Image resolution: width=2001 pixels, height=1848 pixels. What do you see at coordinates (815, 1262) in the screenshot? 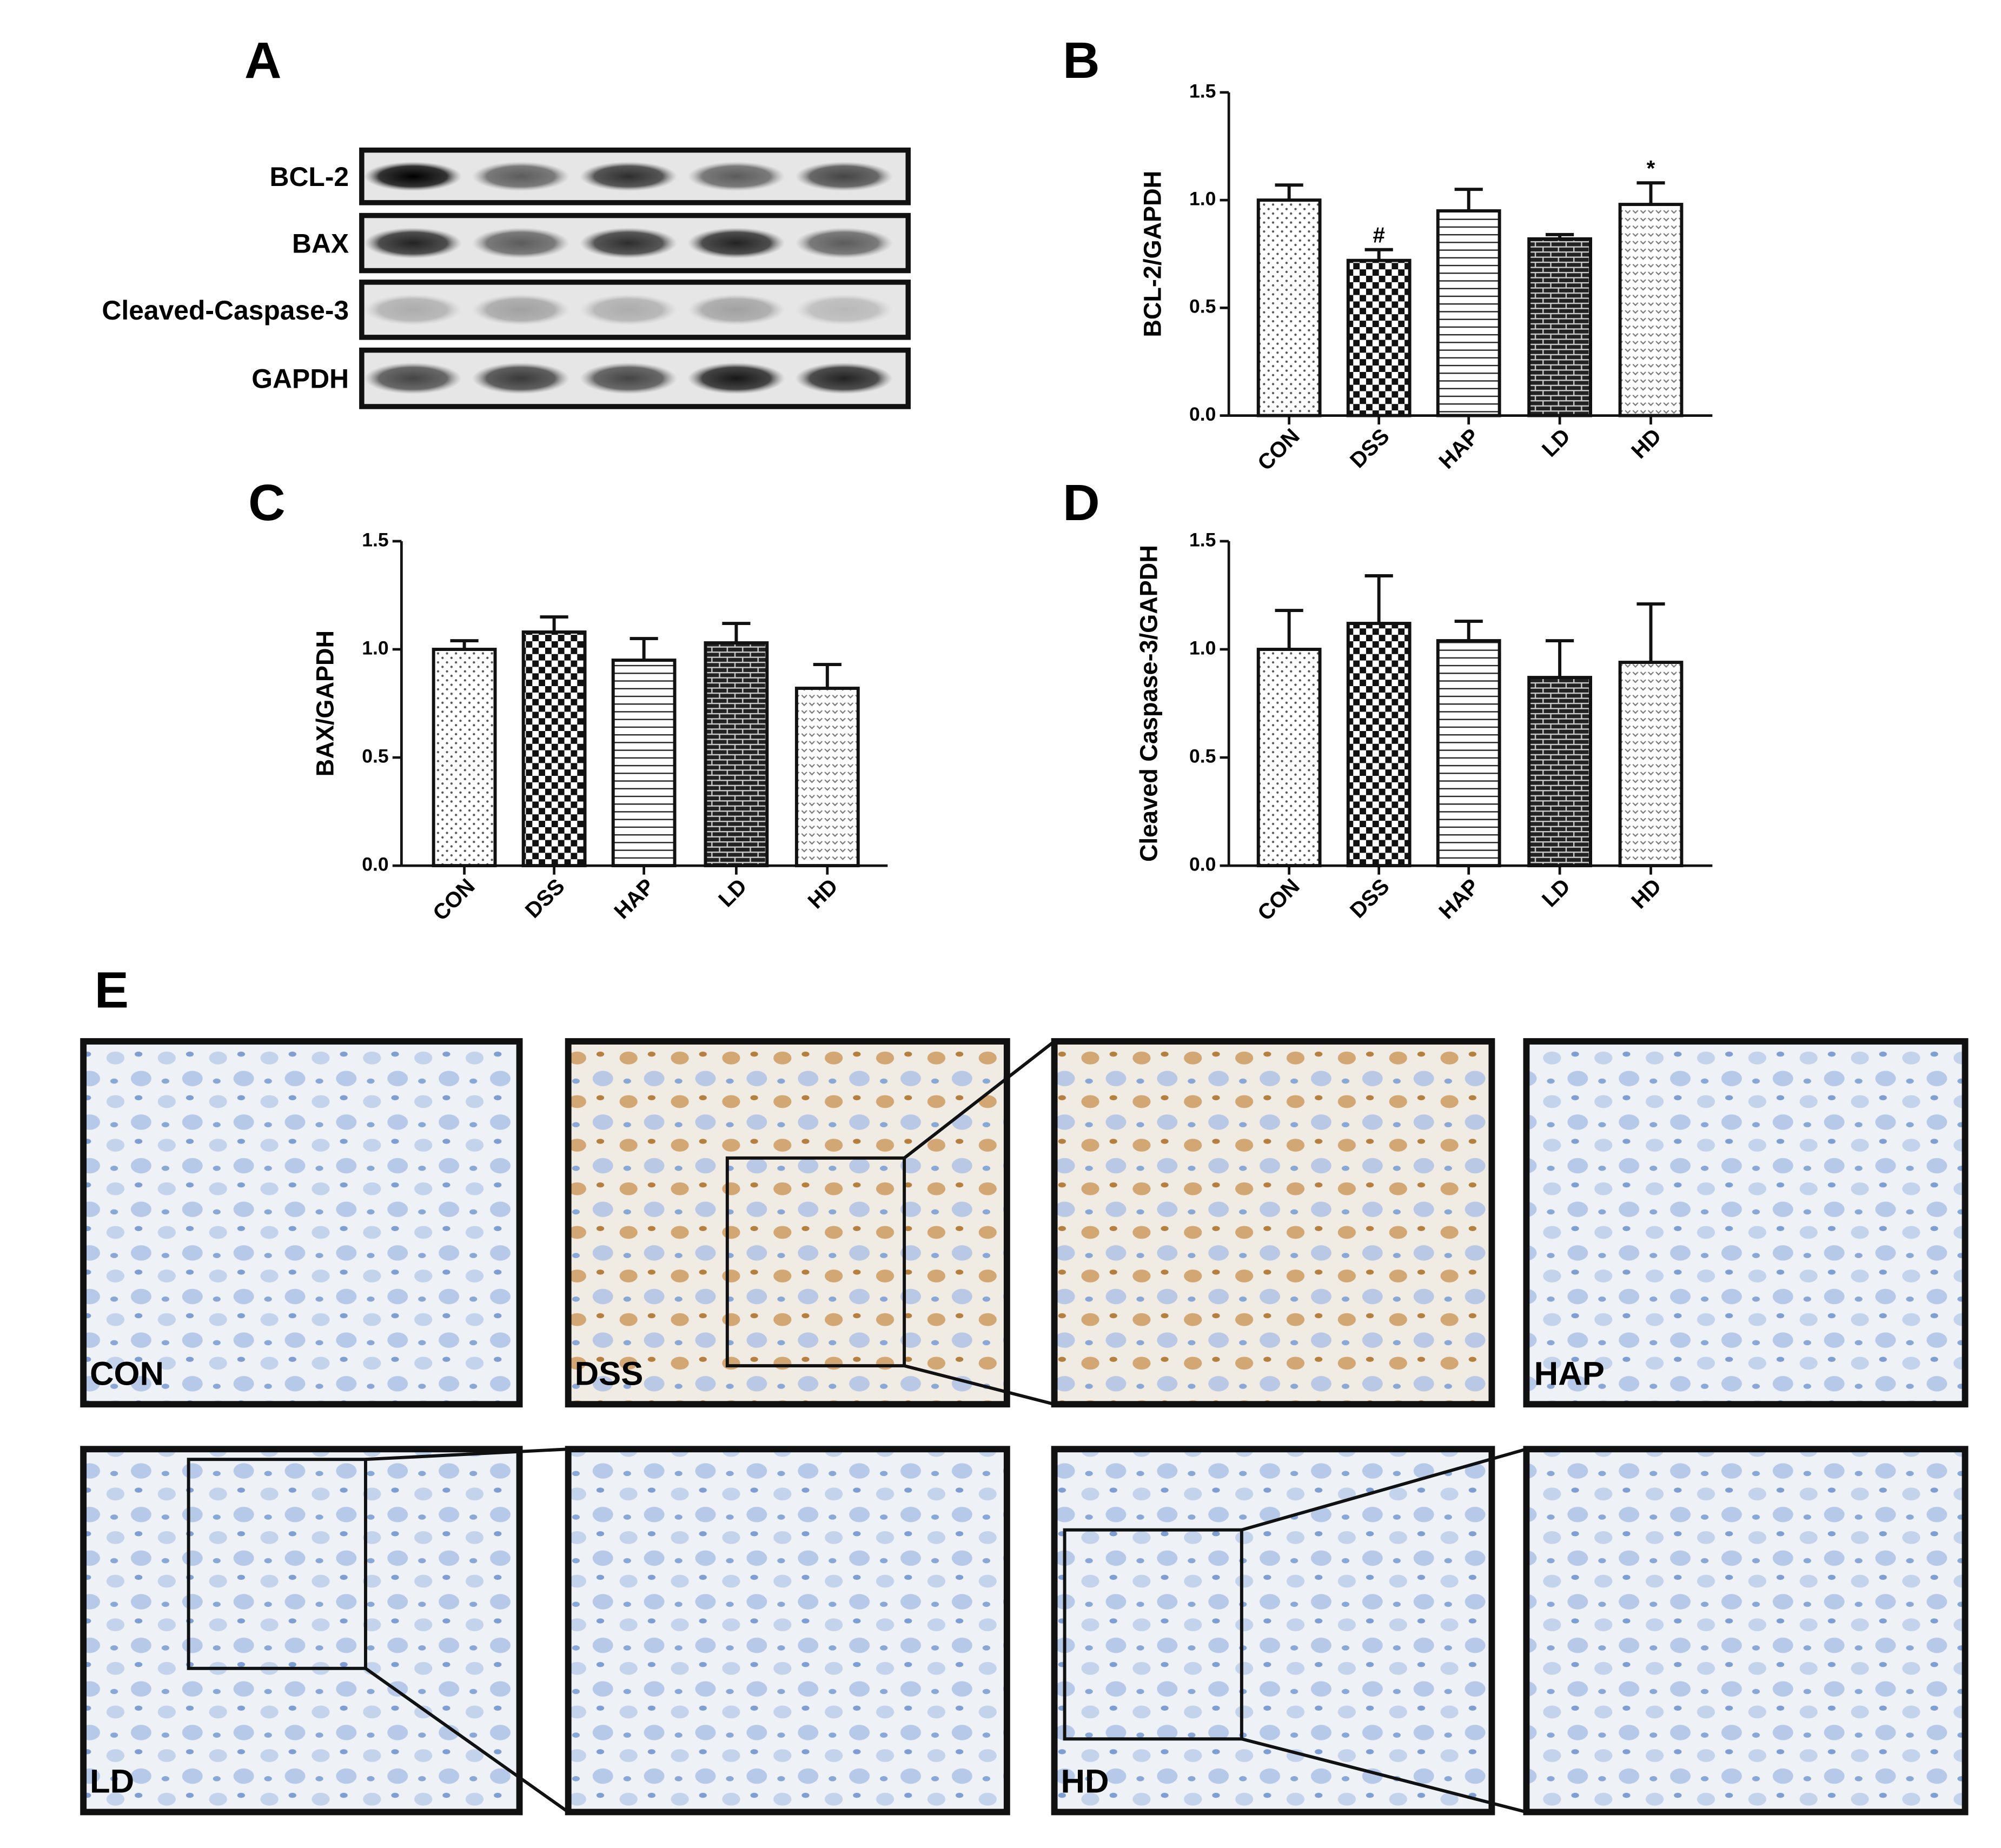
I see `zoom-box` at bounding box center [815, 1262].